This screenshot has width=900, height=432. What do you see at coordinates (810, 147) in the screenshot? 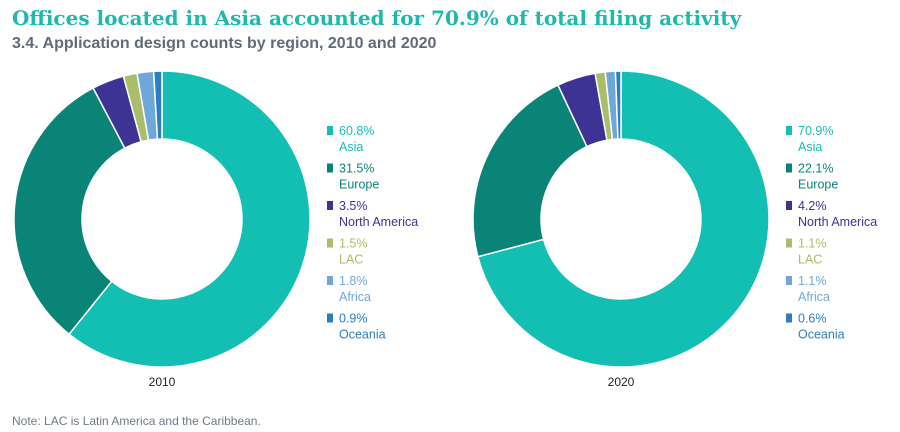
I see `legend-name-2020-asia: Asia` at bounding box center [810, 147].